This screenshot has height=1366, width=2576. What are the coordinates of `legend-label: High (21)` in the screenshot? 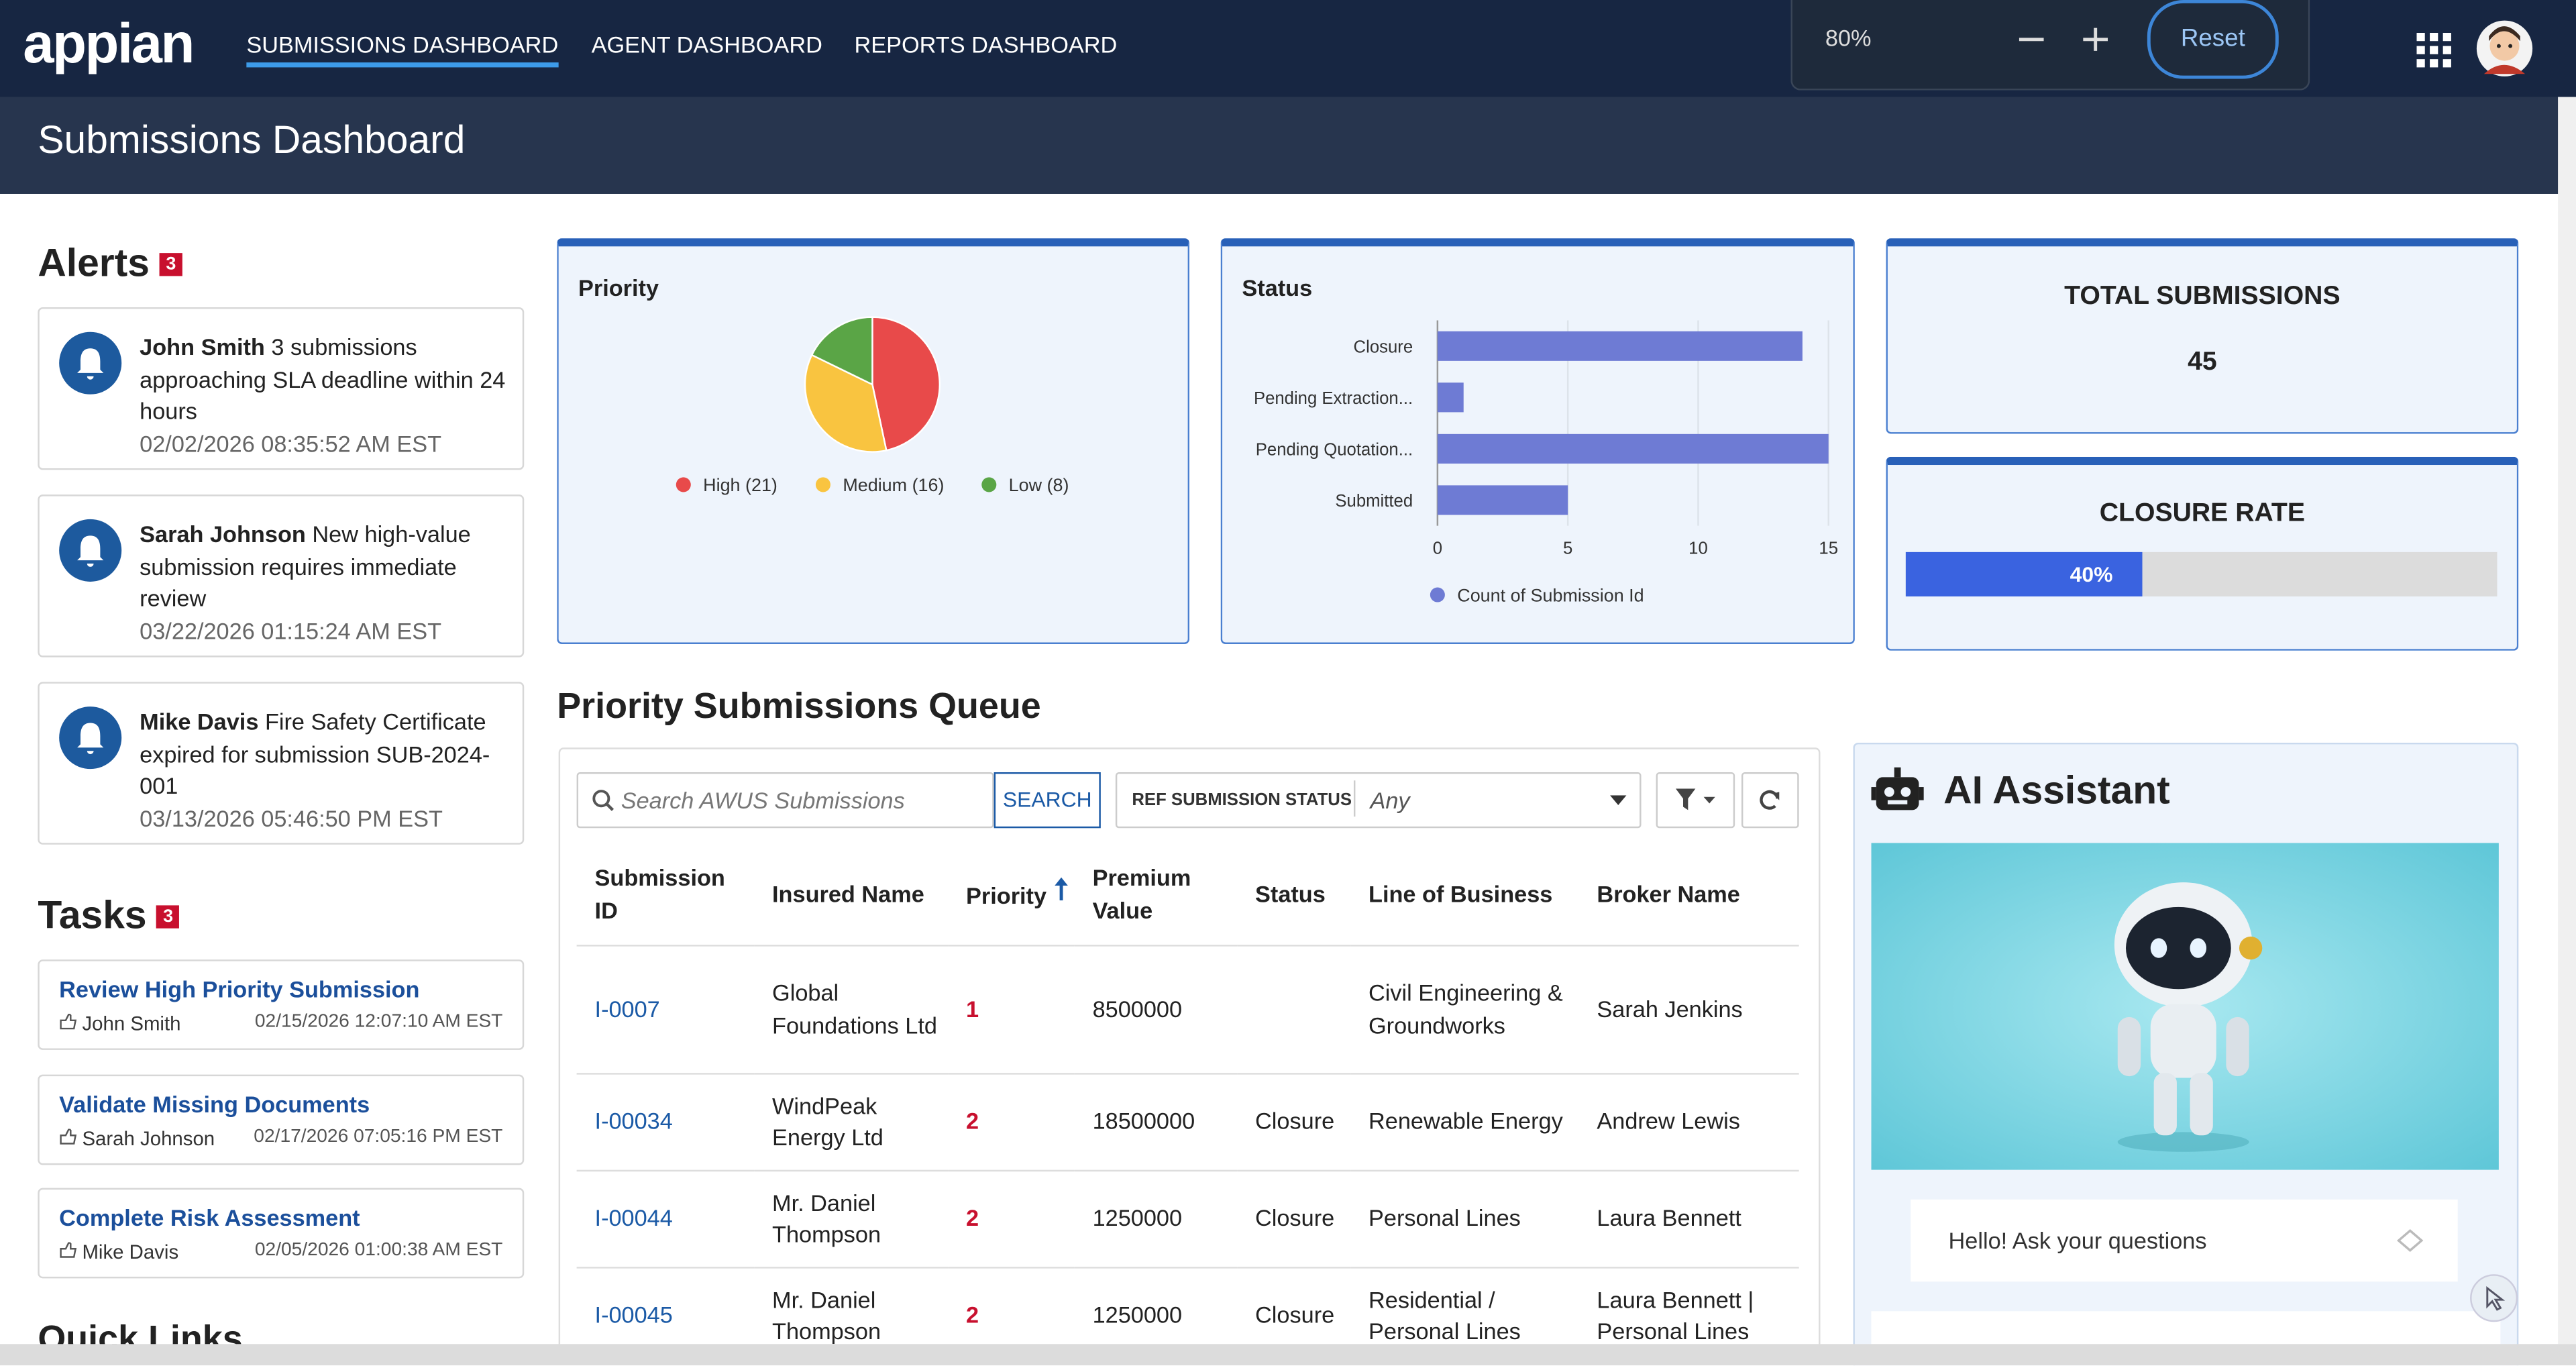 It's located at (740, 485).